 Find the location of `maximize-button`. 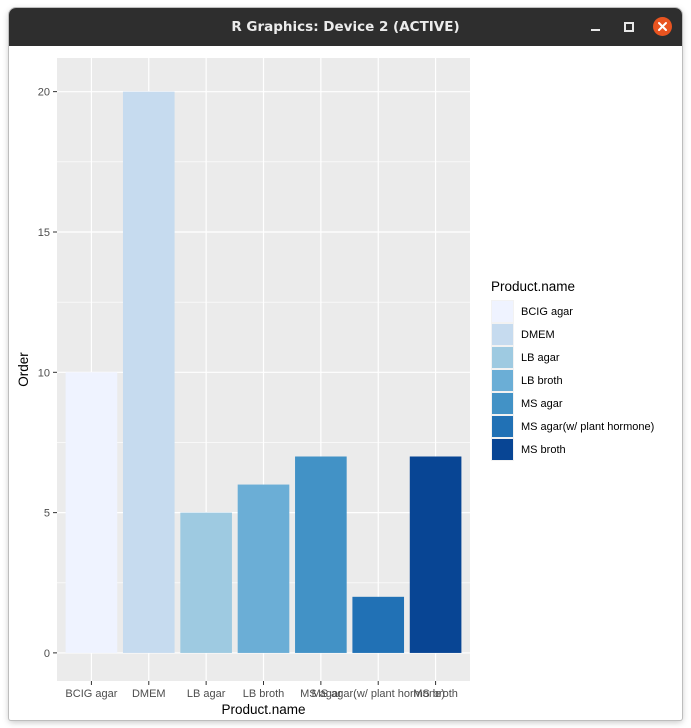

maximize-button is located at coordinates (629, 27).